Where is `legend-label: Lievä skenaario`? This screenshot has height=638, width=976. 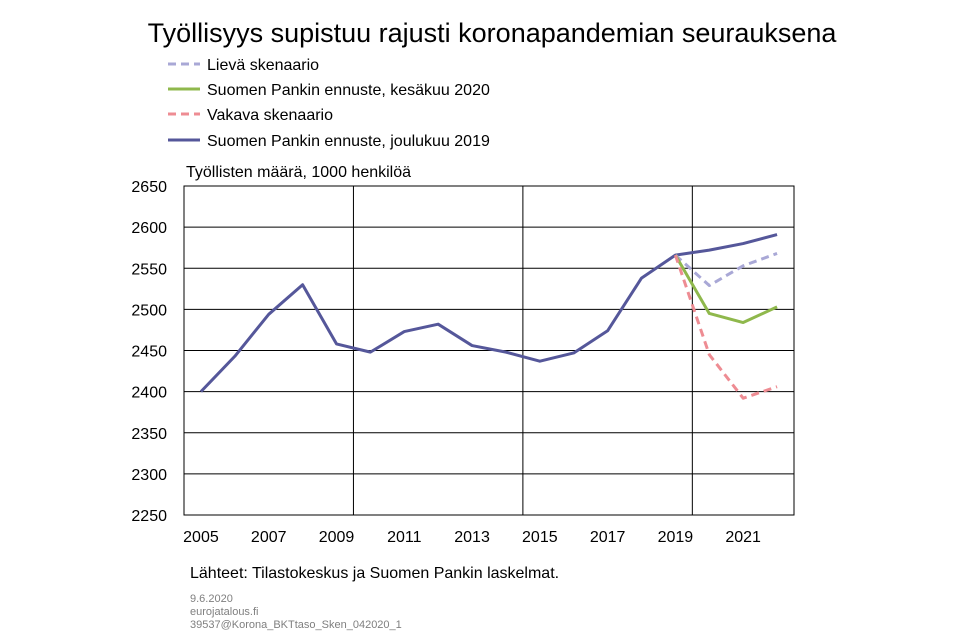 legend-label: Lievä skenaario is located at coordinates (263, 65).